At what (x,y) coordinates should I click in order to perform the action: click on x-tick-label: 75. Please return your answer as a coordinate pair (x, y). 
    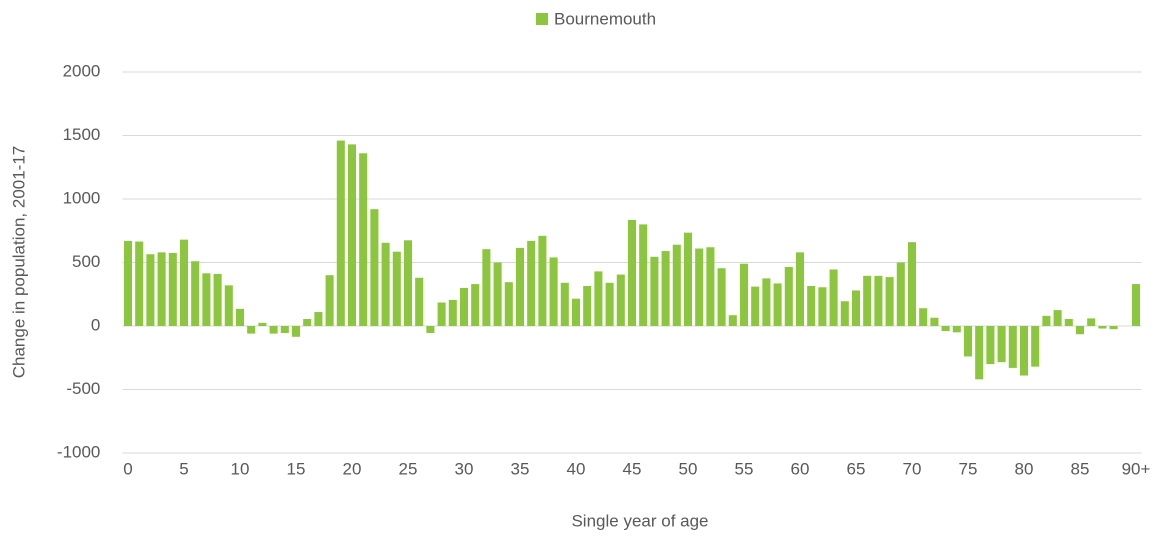
    Looking at the image, I should click on (968, 468).